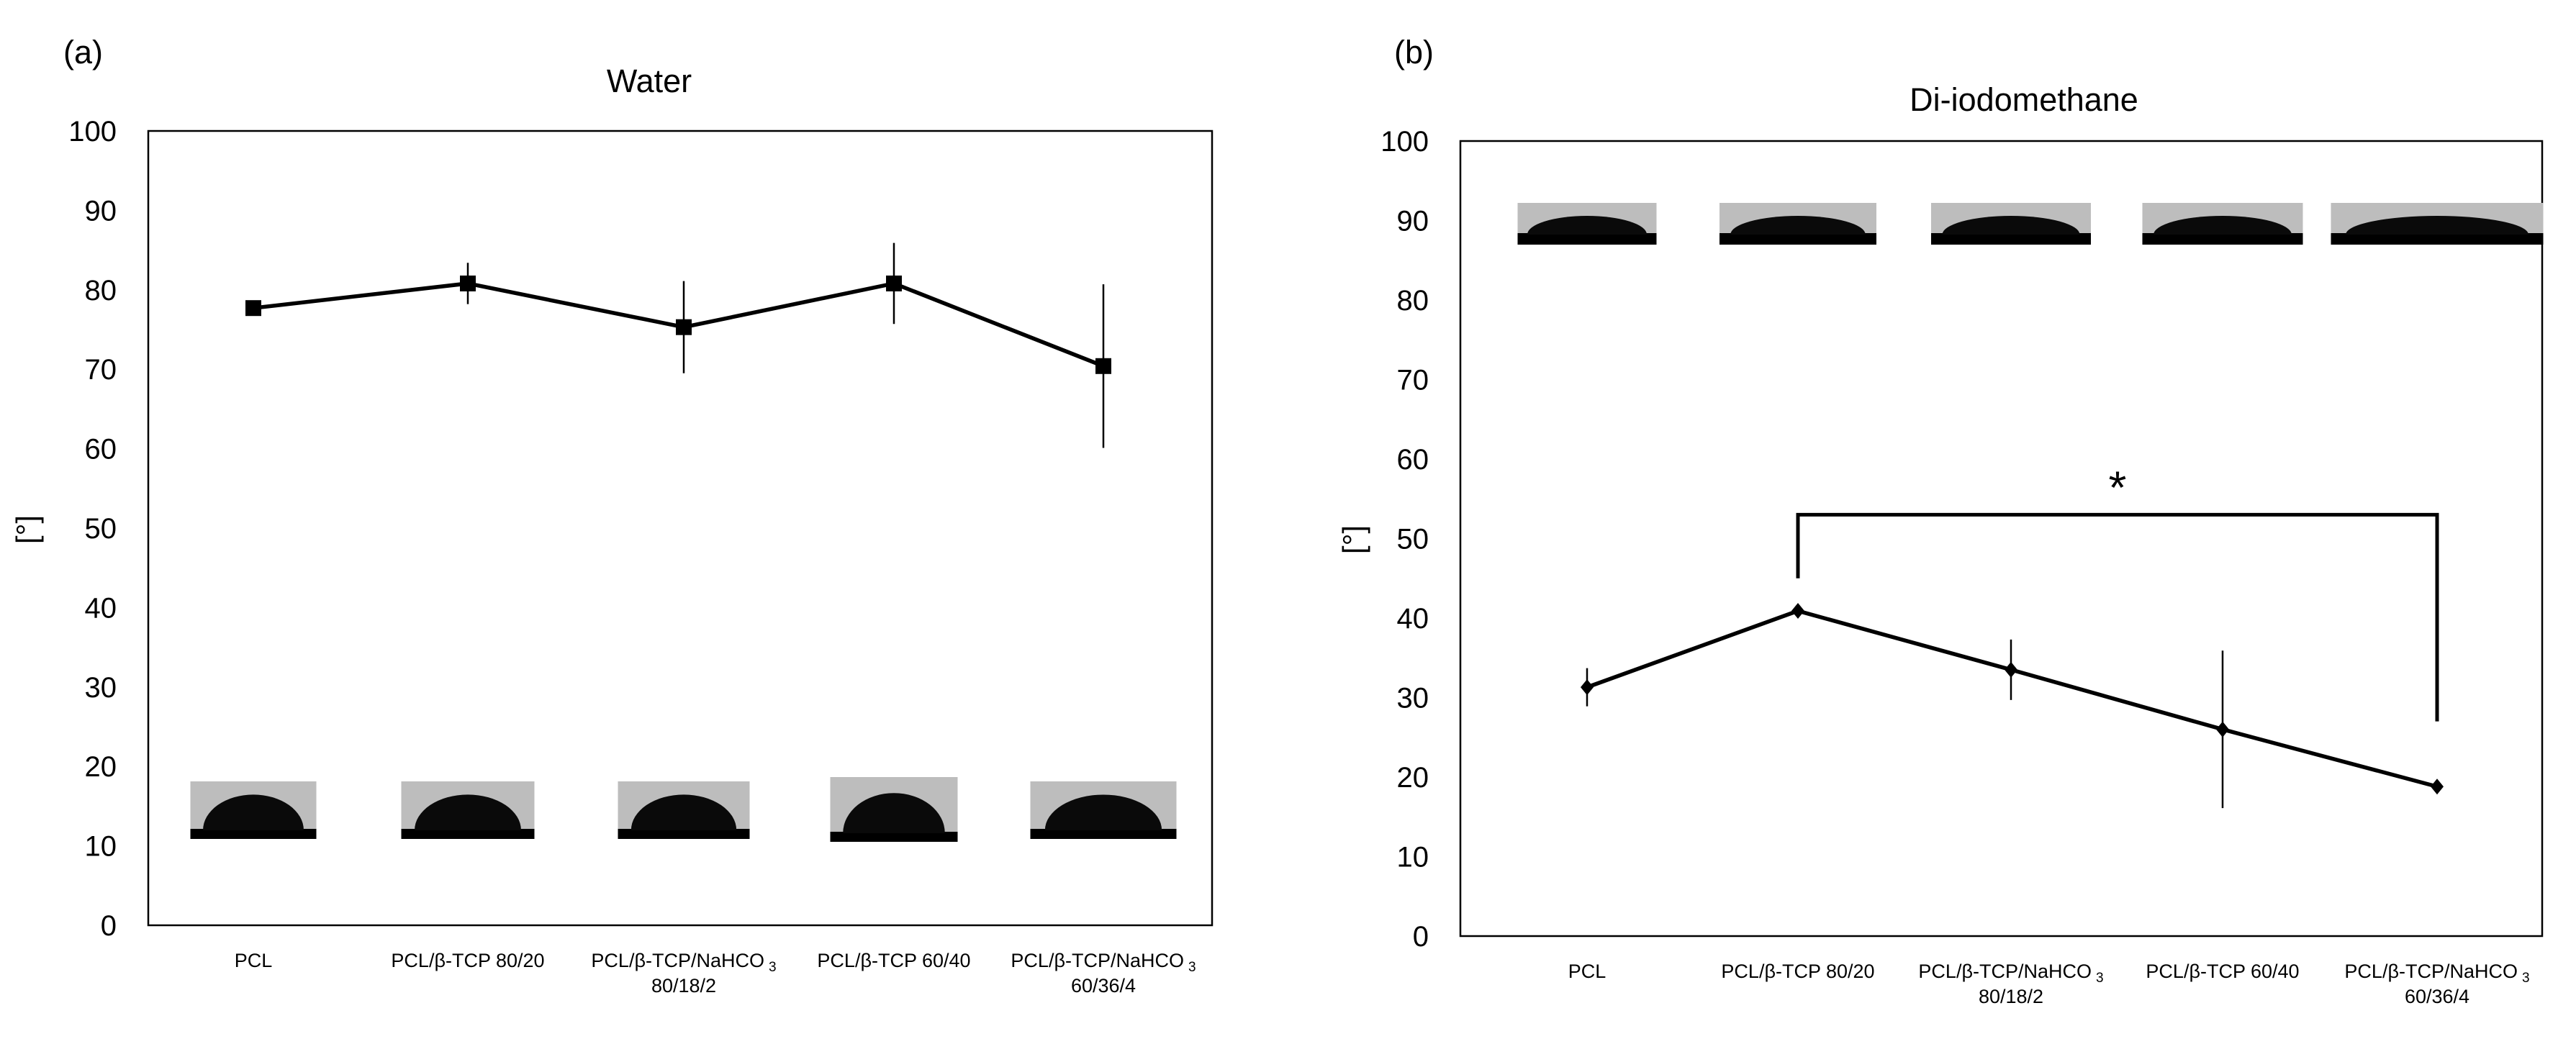 The height and width of the screenshot is (1044, 2576). What do you see at coordinates (92, 131) in the screenshot?
I see `p1-y-tick-label: 100` at bounding box center [92, 131].